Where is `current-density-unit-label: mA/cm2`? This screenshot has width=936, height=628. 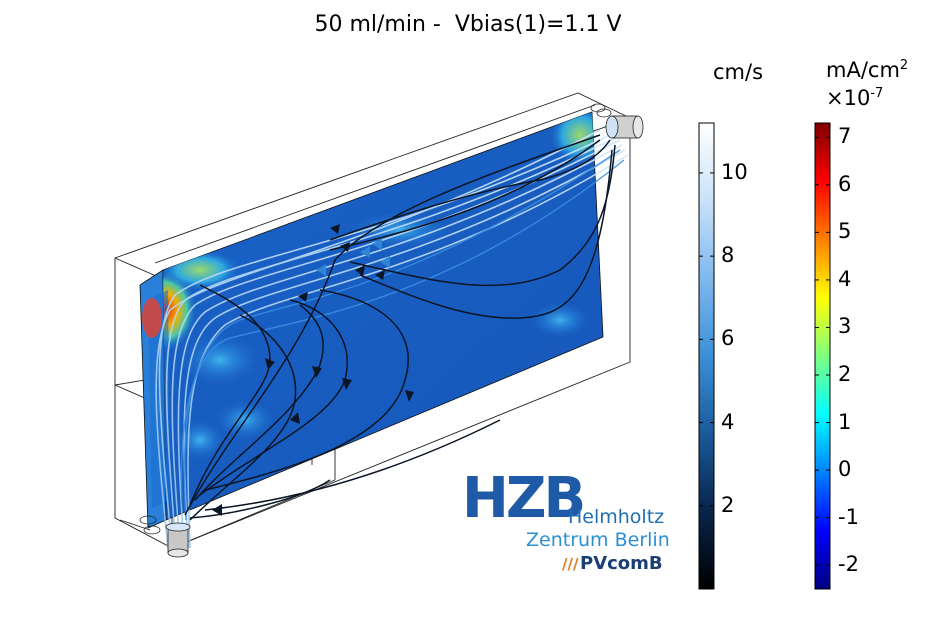 current-density-unit-label: mA/cm2 is located at coordinates (867, 70).